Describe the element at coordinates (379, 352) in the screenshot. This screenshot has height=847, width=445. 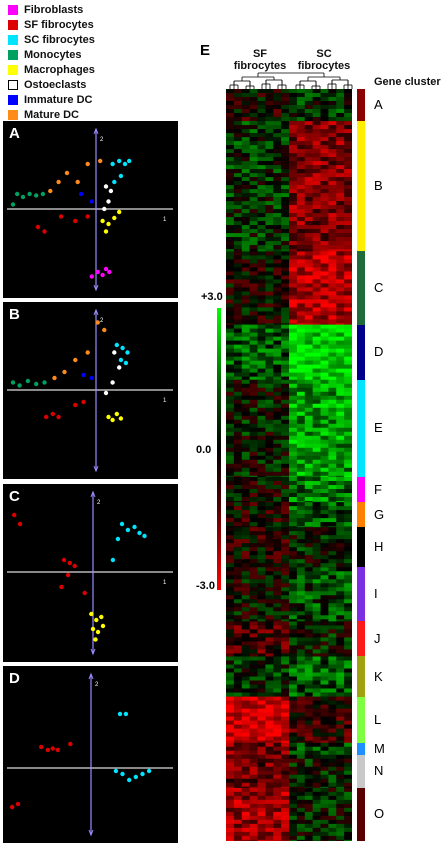
I see `cluster-letter-d: D` at that location.